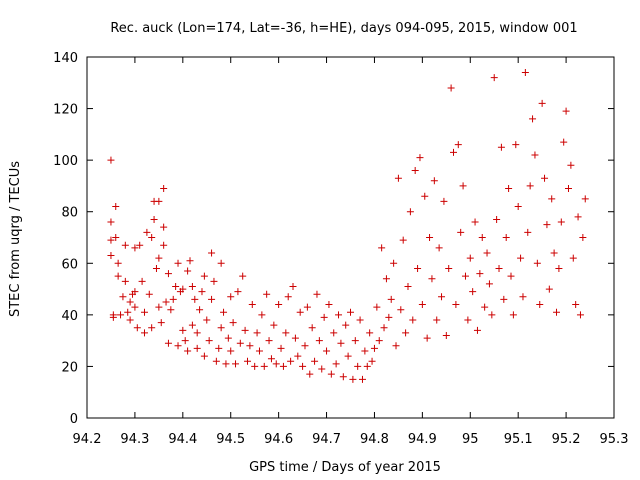 Image resolution: width=640 pixels, height=480 pixels. I want to click on x-tick-label: 94.2, so click(87, 439).